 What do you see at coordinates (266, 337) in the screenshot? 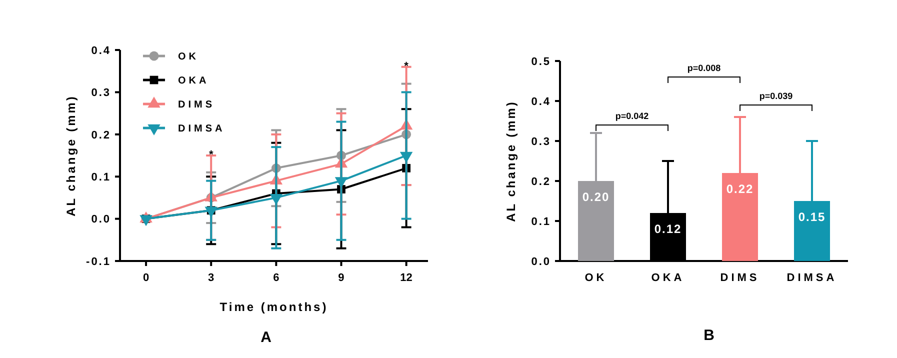
I see `text: A` at bounding box center [266, 337].